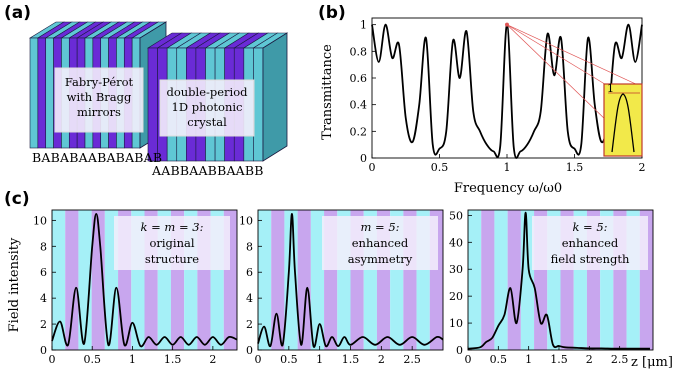 Image resolution: width=696 pixels, height=375 pixels. I want to click on y-tick-label: 0.4, so click(359, 105).